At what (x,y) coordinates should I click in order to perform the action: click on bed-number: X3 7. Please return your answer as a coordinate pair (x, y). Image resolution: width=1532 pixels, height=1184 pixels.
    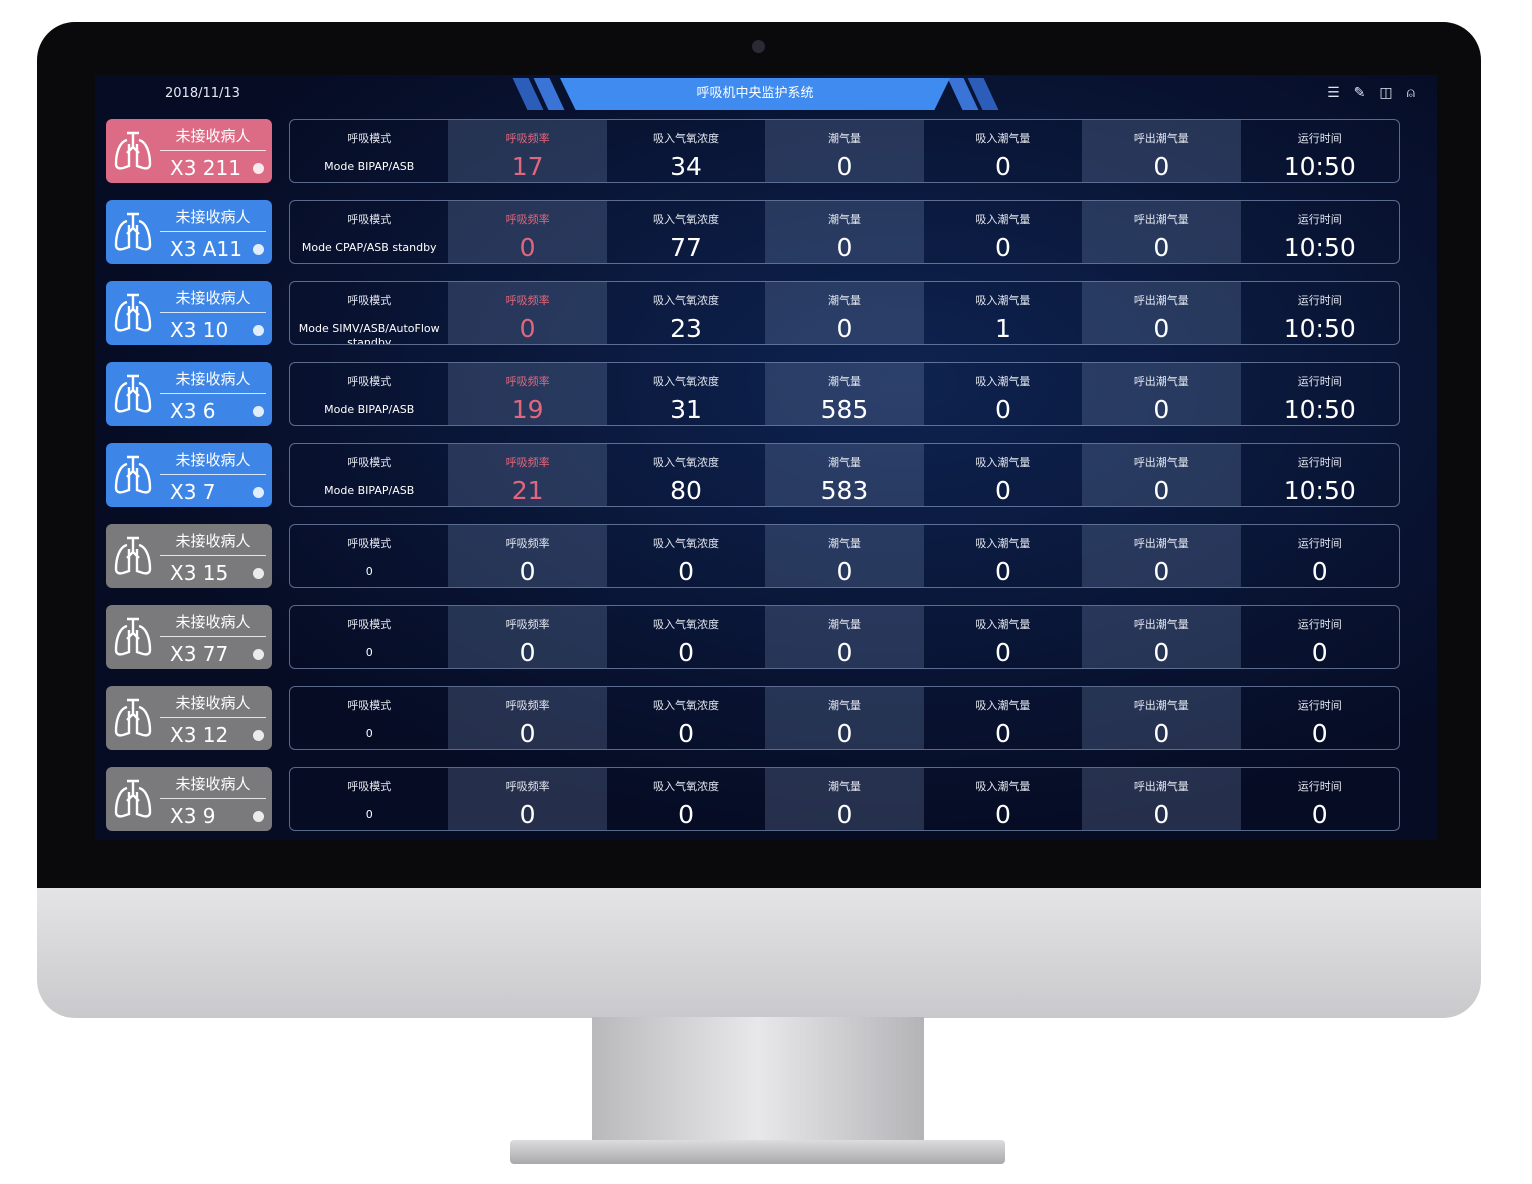
    Looking at the image, I should click on (193, 492).